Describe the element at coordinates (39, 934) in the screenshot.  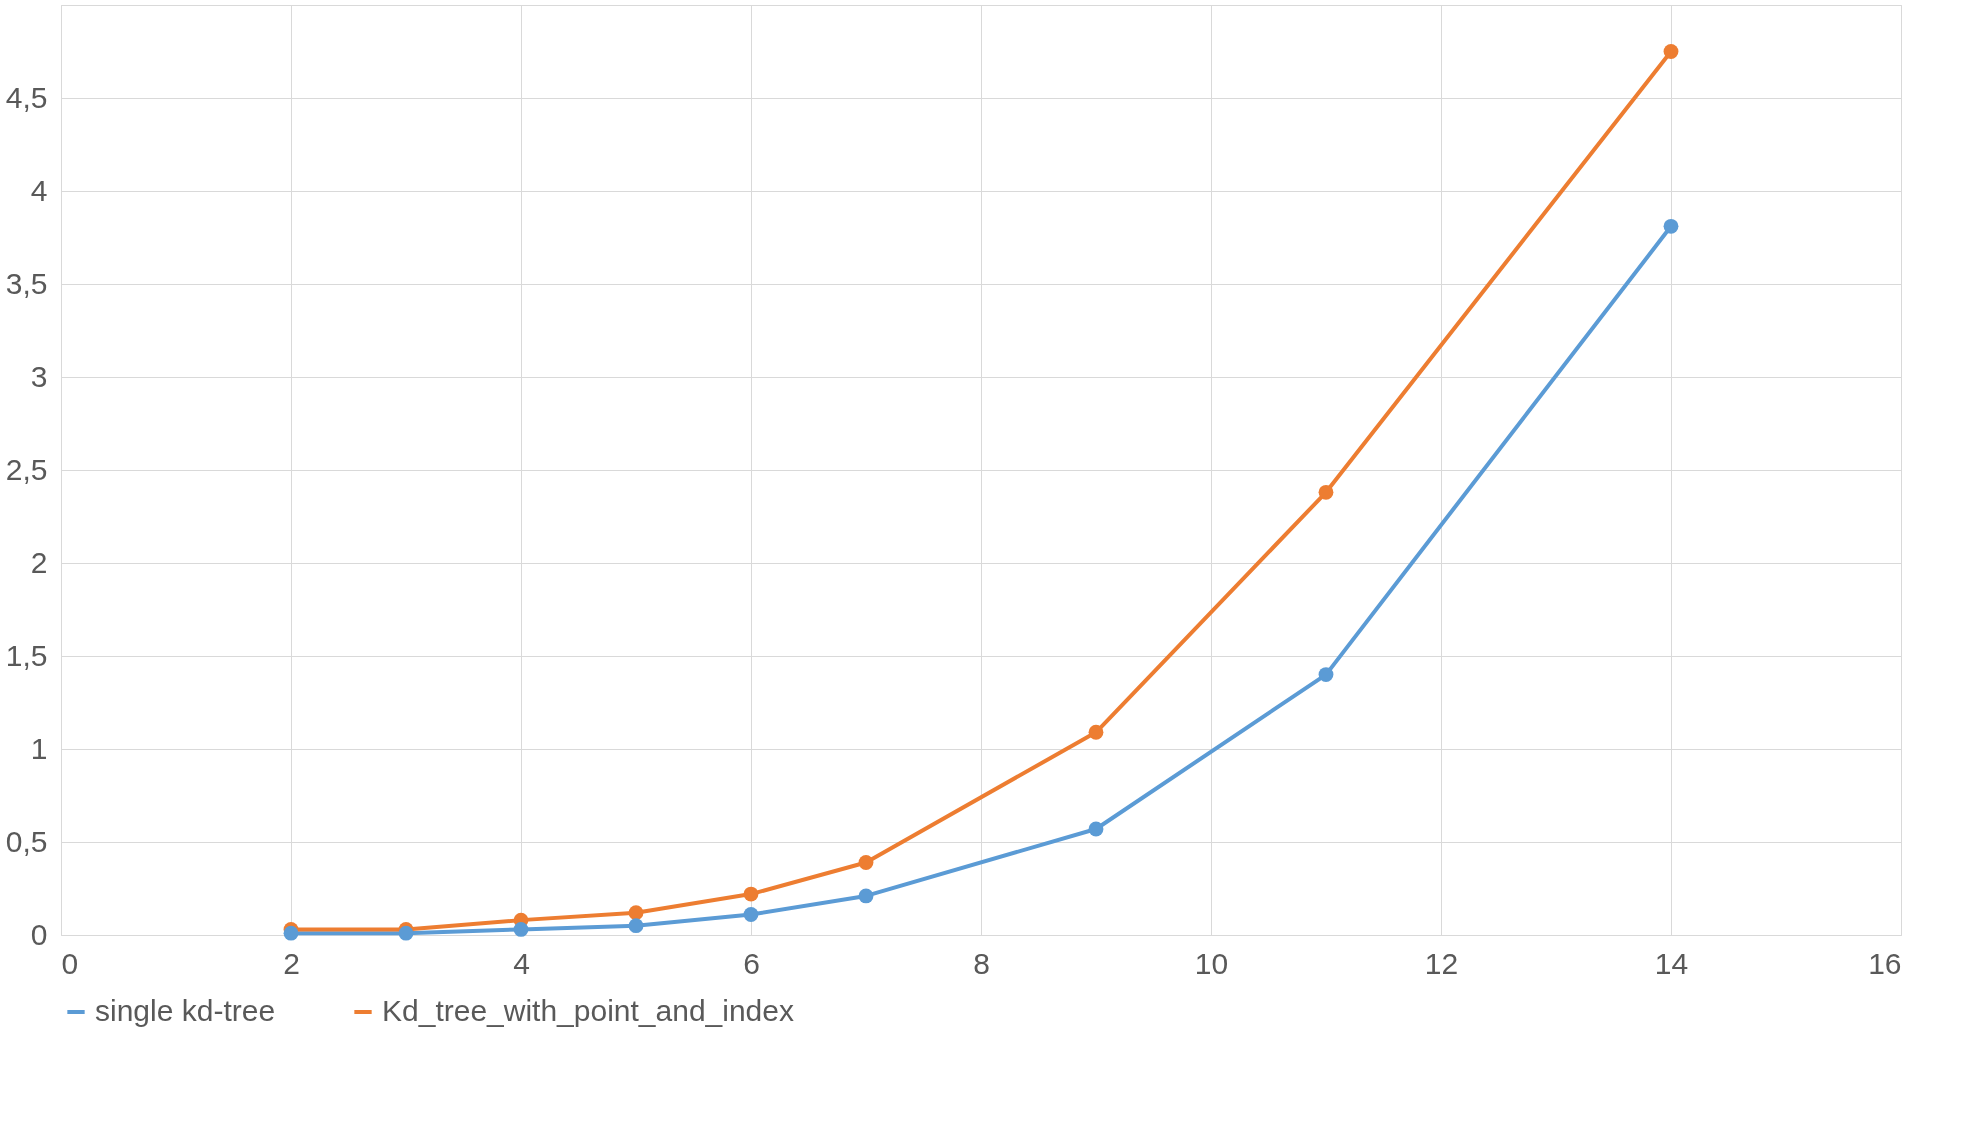
I see `y-tick-label: 0` at that location.